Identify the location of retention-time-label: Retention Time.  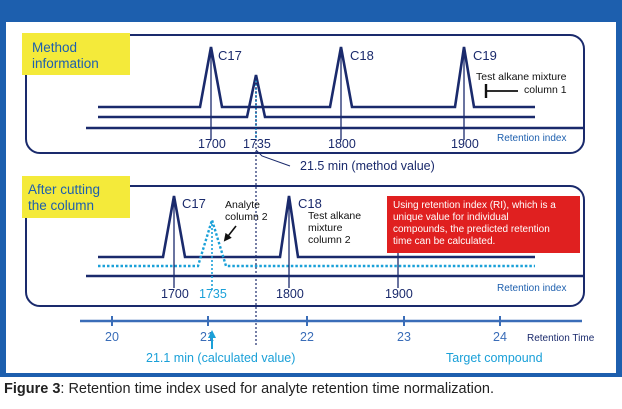
(561, 338).